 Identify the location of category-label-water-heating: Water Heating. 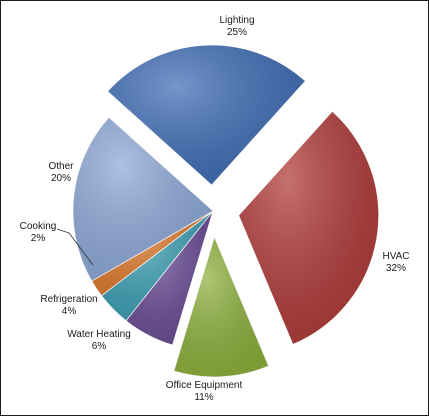
(99, 334).